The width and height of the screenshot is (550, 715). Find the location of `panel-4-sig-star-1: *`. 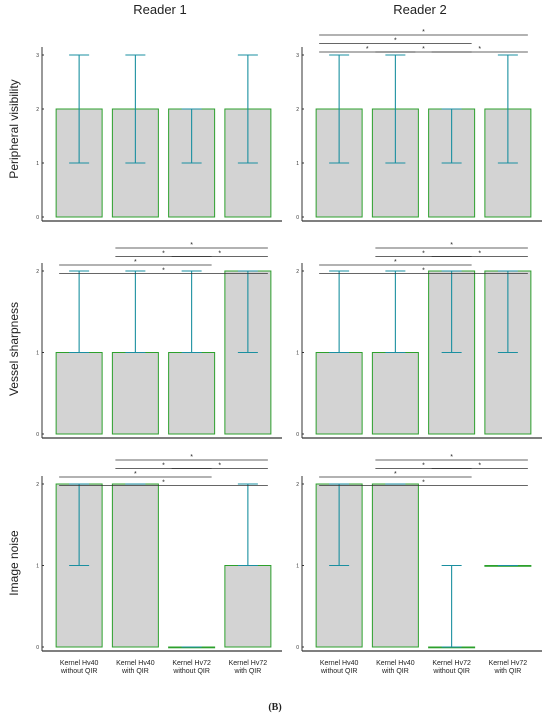

panel-4-sig-star-1: * is located at coordinates (451, 245).